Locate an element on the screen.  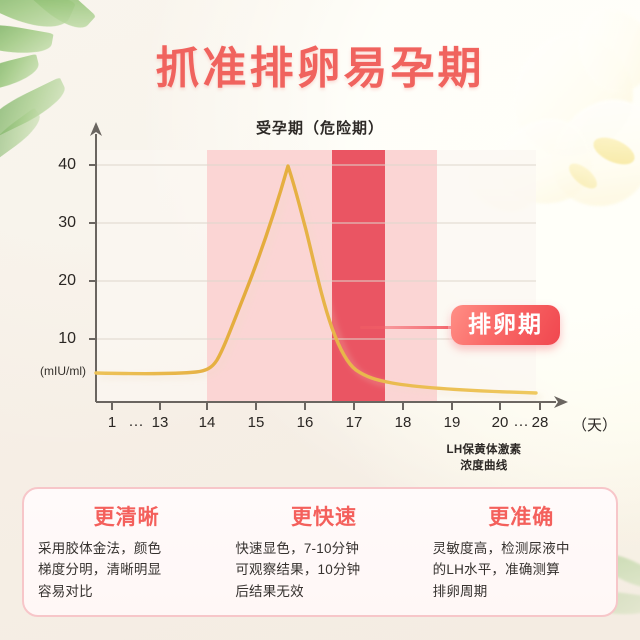
feature-line: 梯度分明，清晰明显 is located at coordinates (100, 570).